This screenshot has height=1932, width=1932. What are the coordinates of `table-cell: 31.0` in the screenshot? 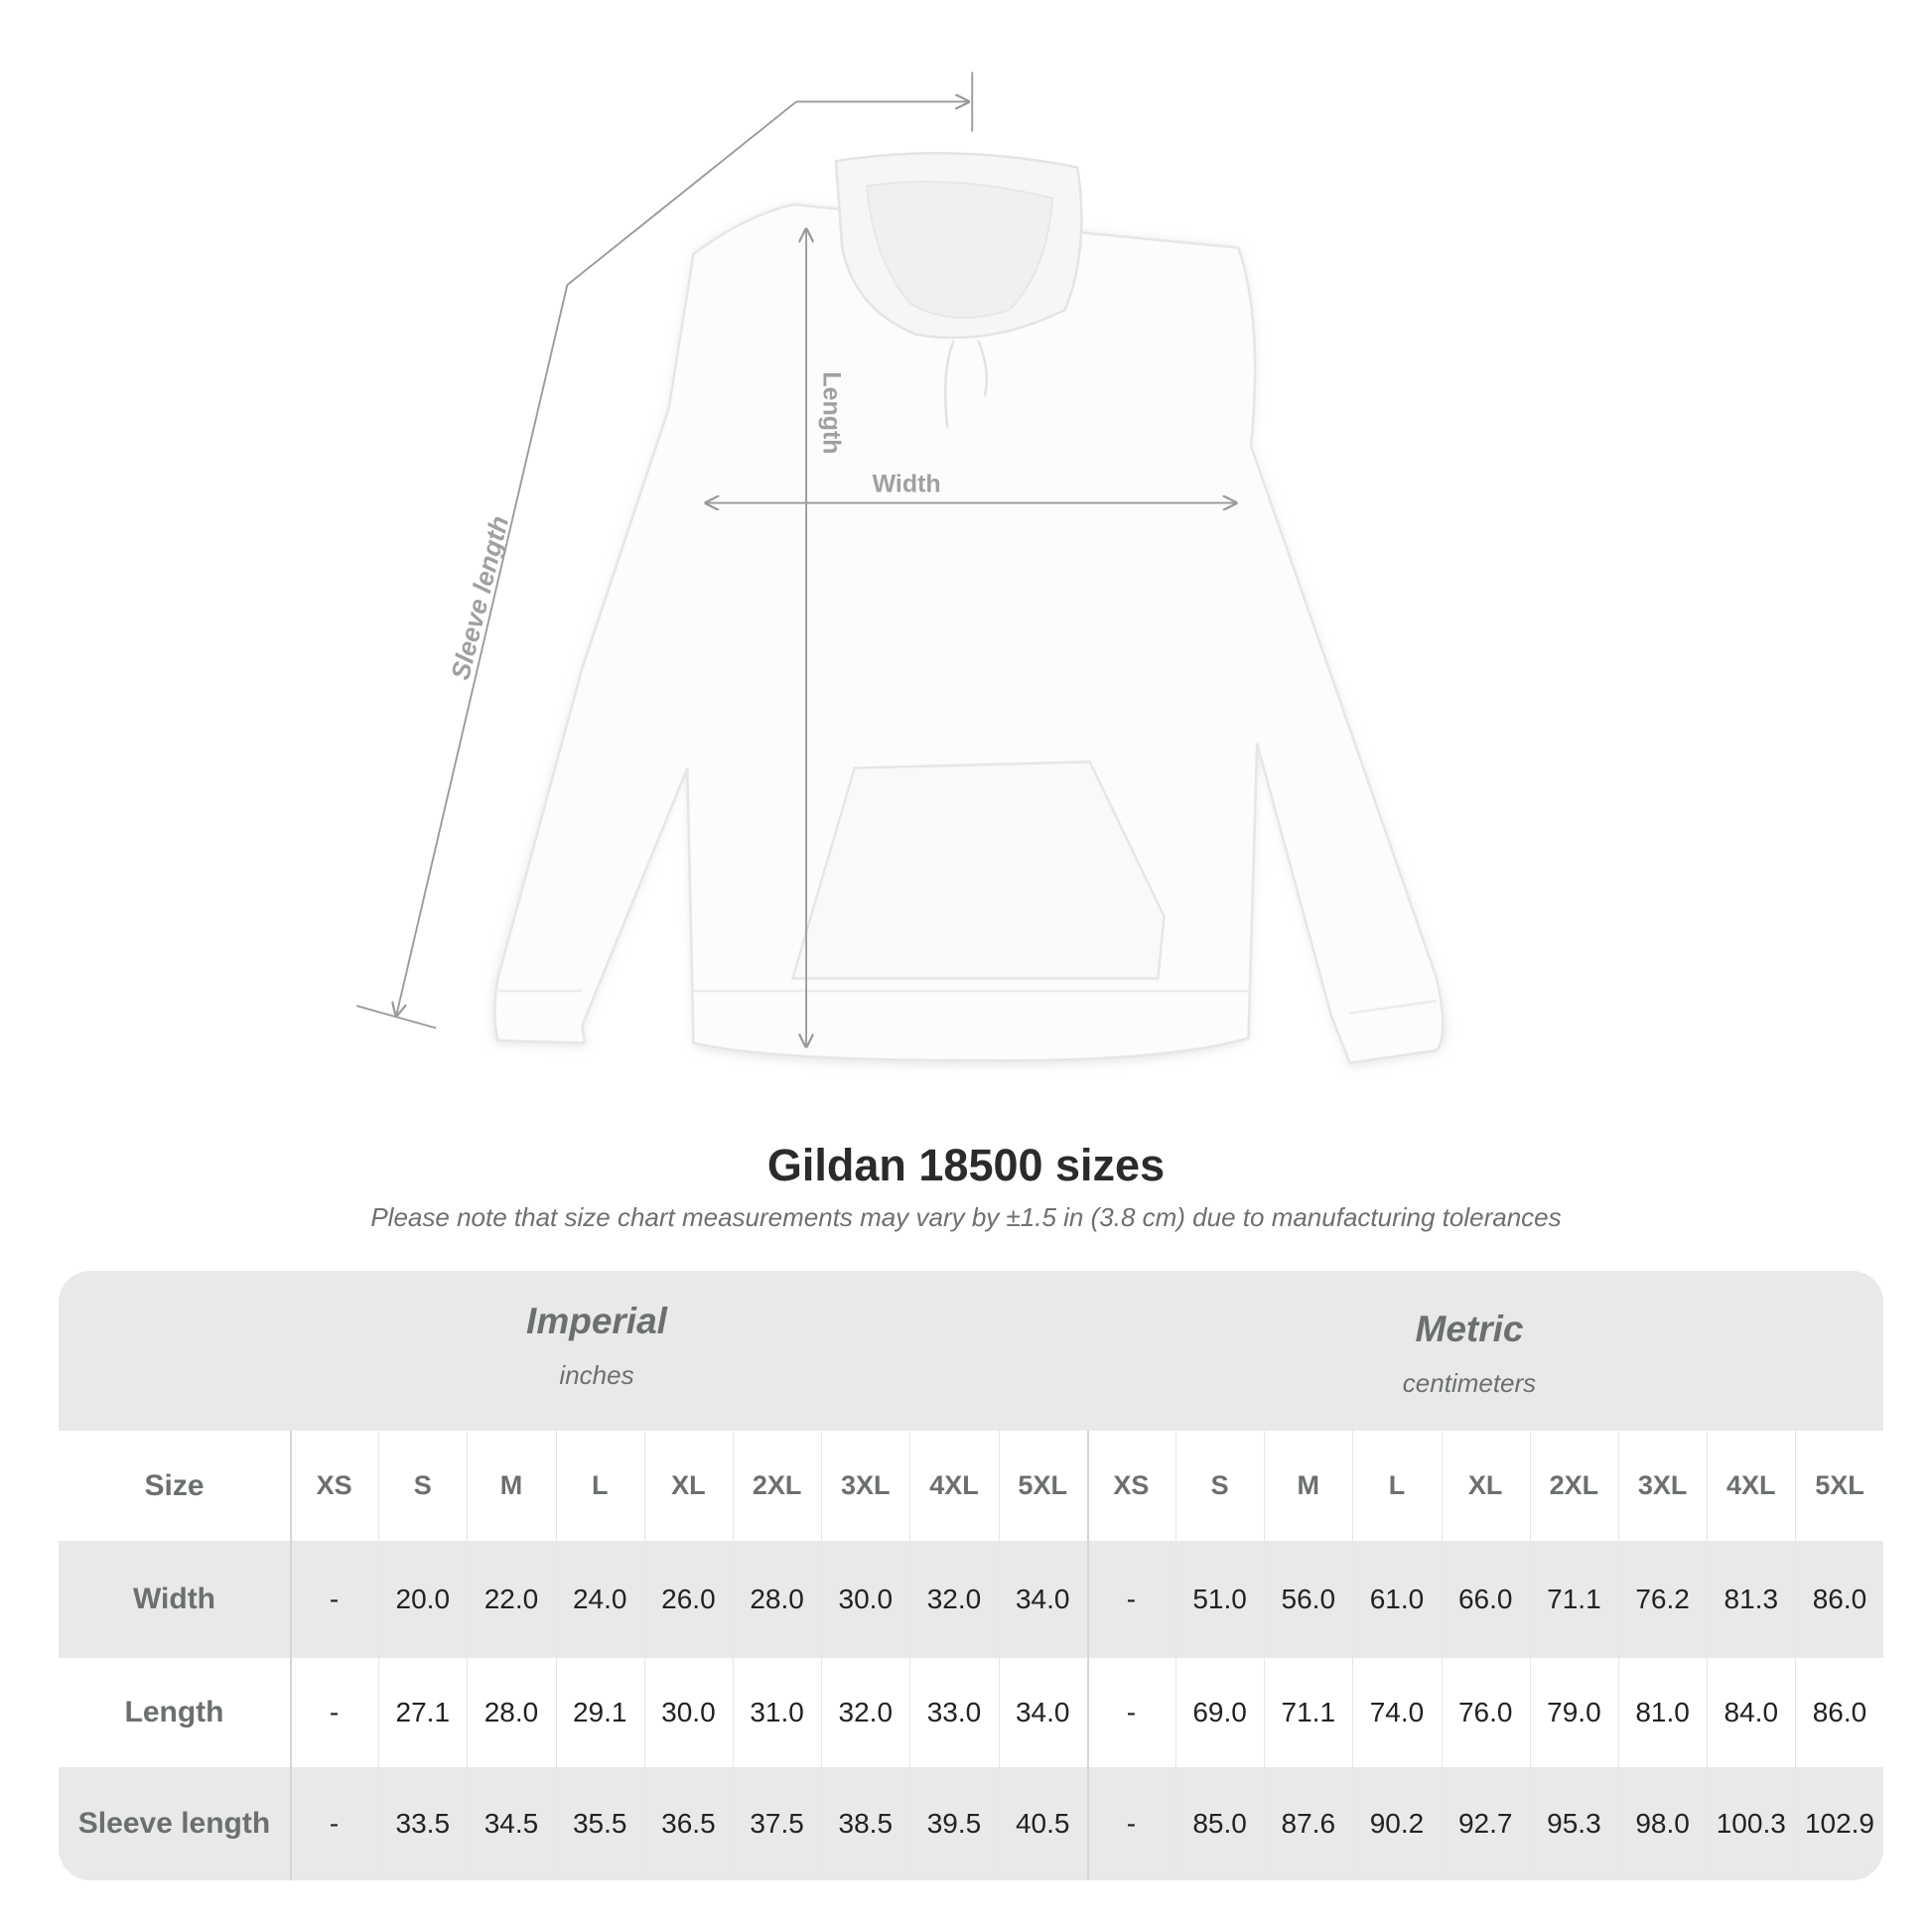 It's located at (777, 1712).